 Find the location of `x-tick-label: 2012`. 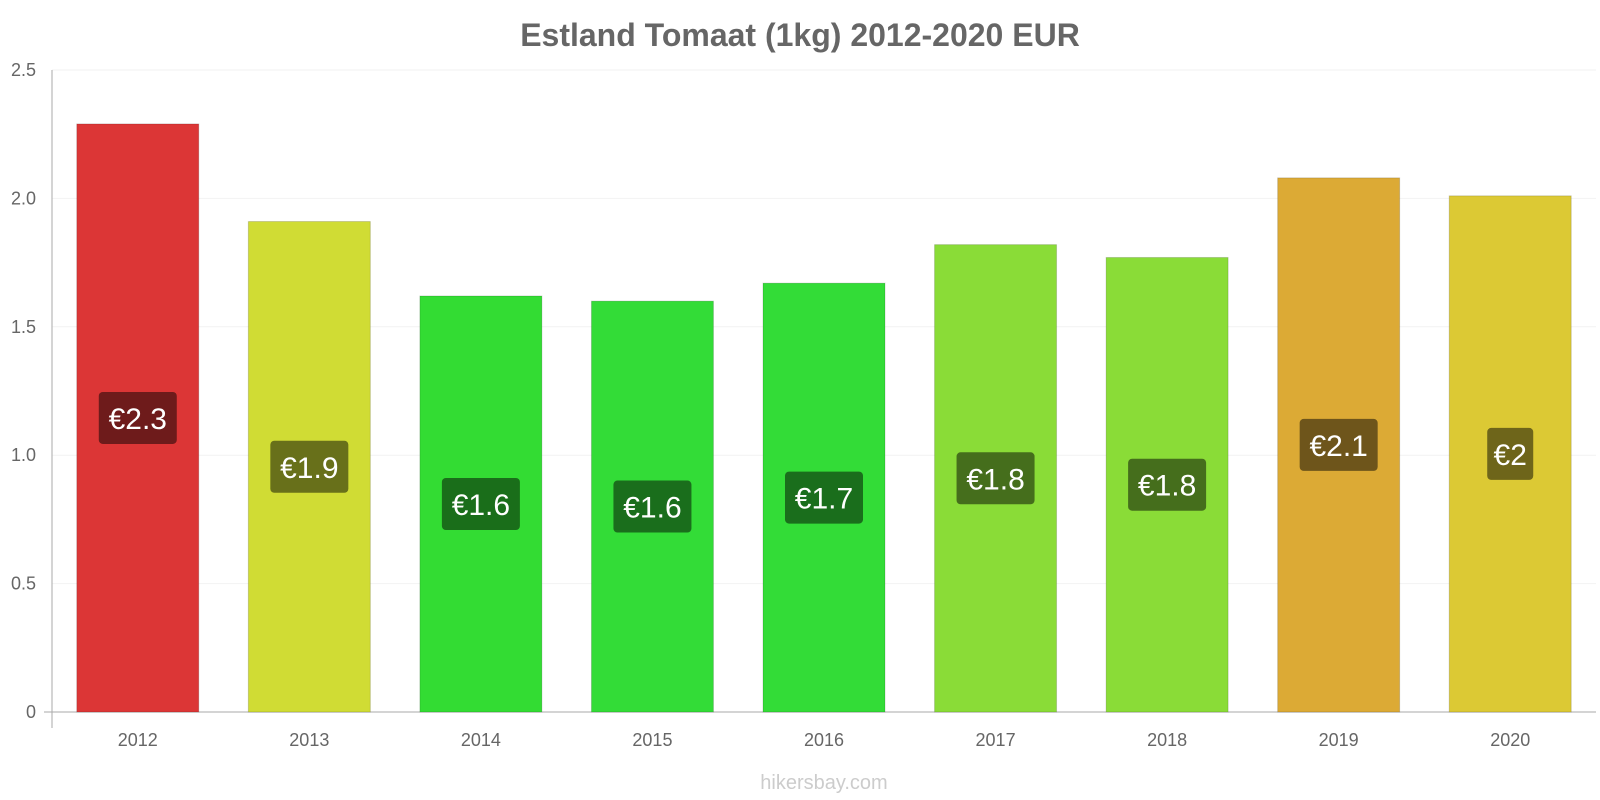

x-tick-label: 2012 is located at coordinates (138, 740).